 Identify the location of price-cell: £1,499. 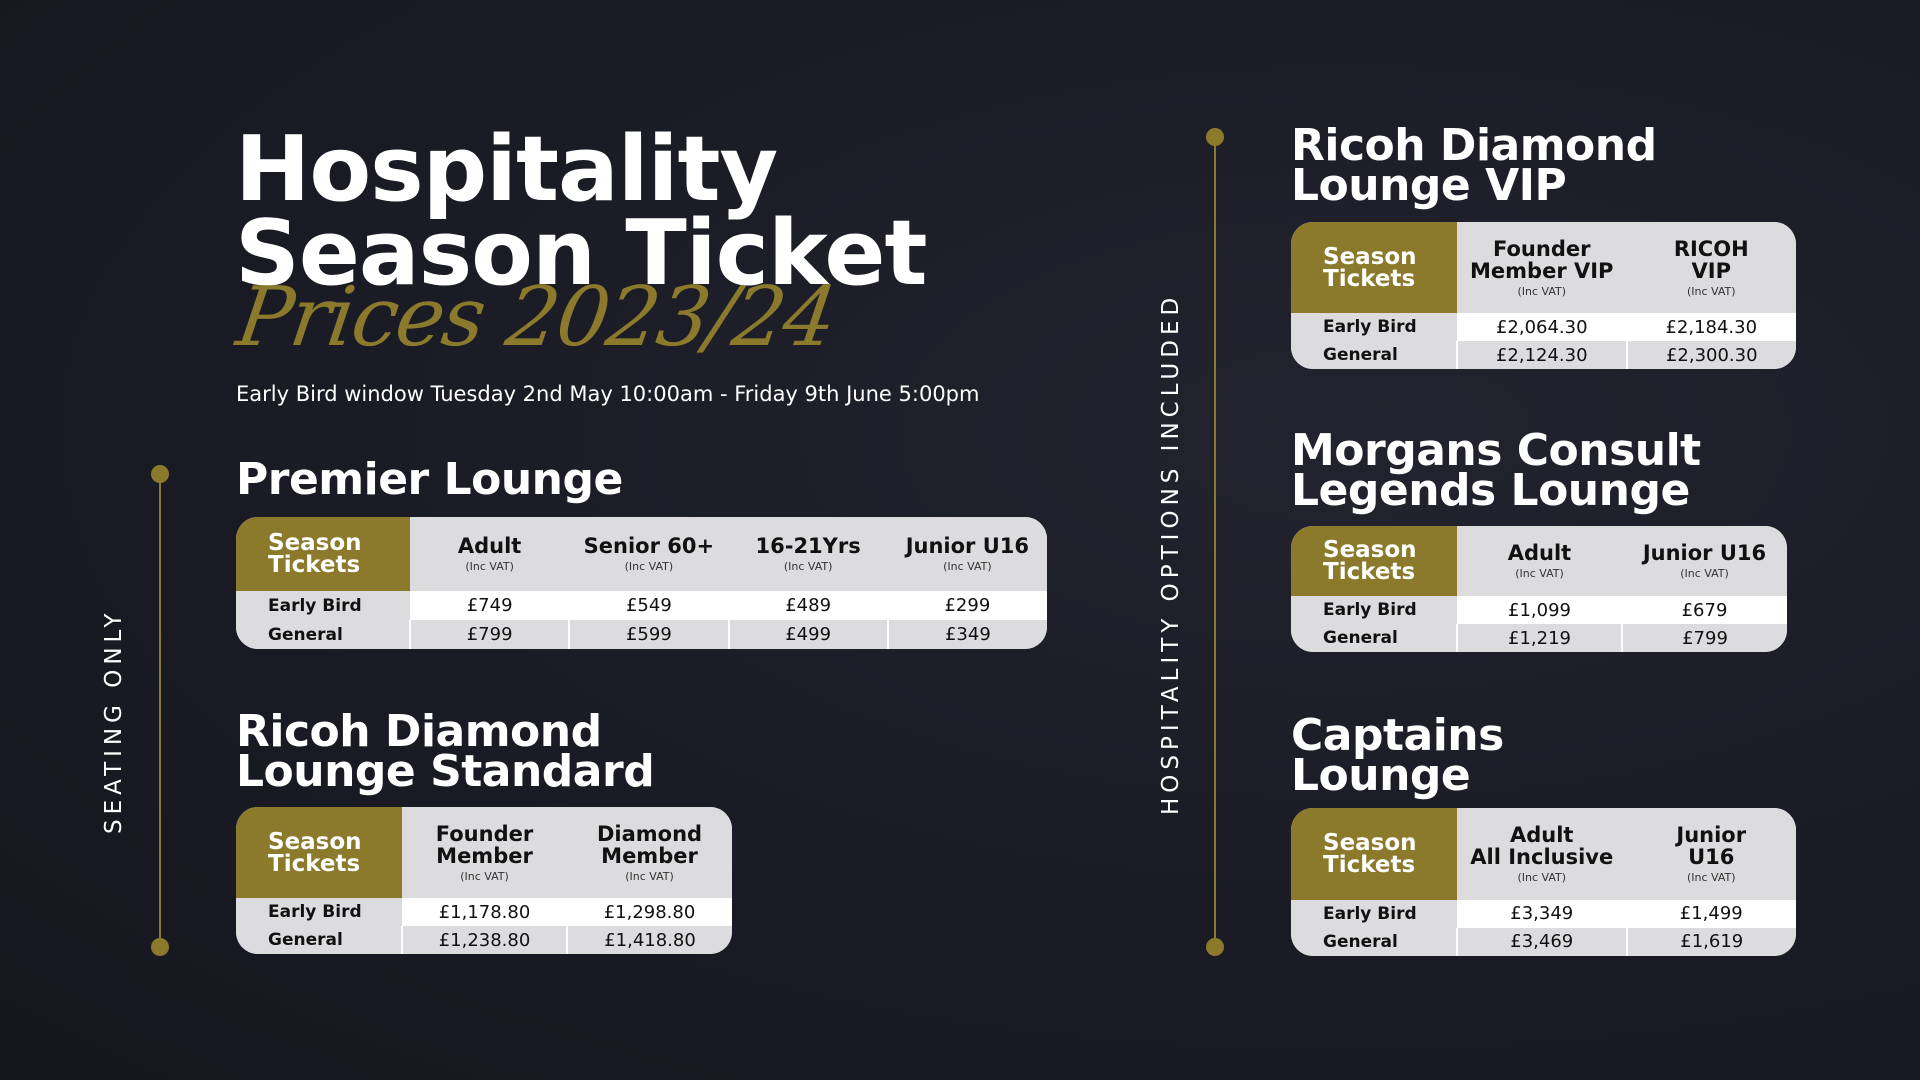
(1711, 913).